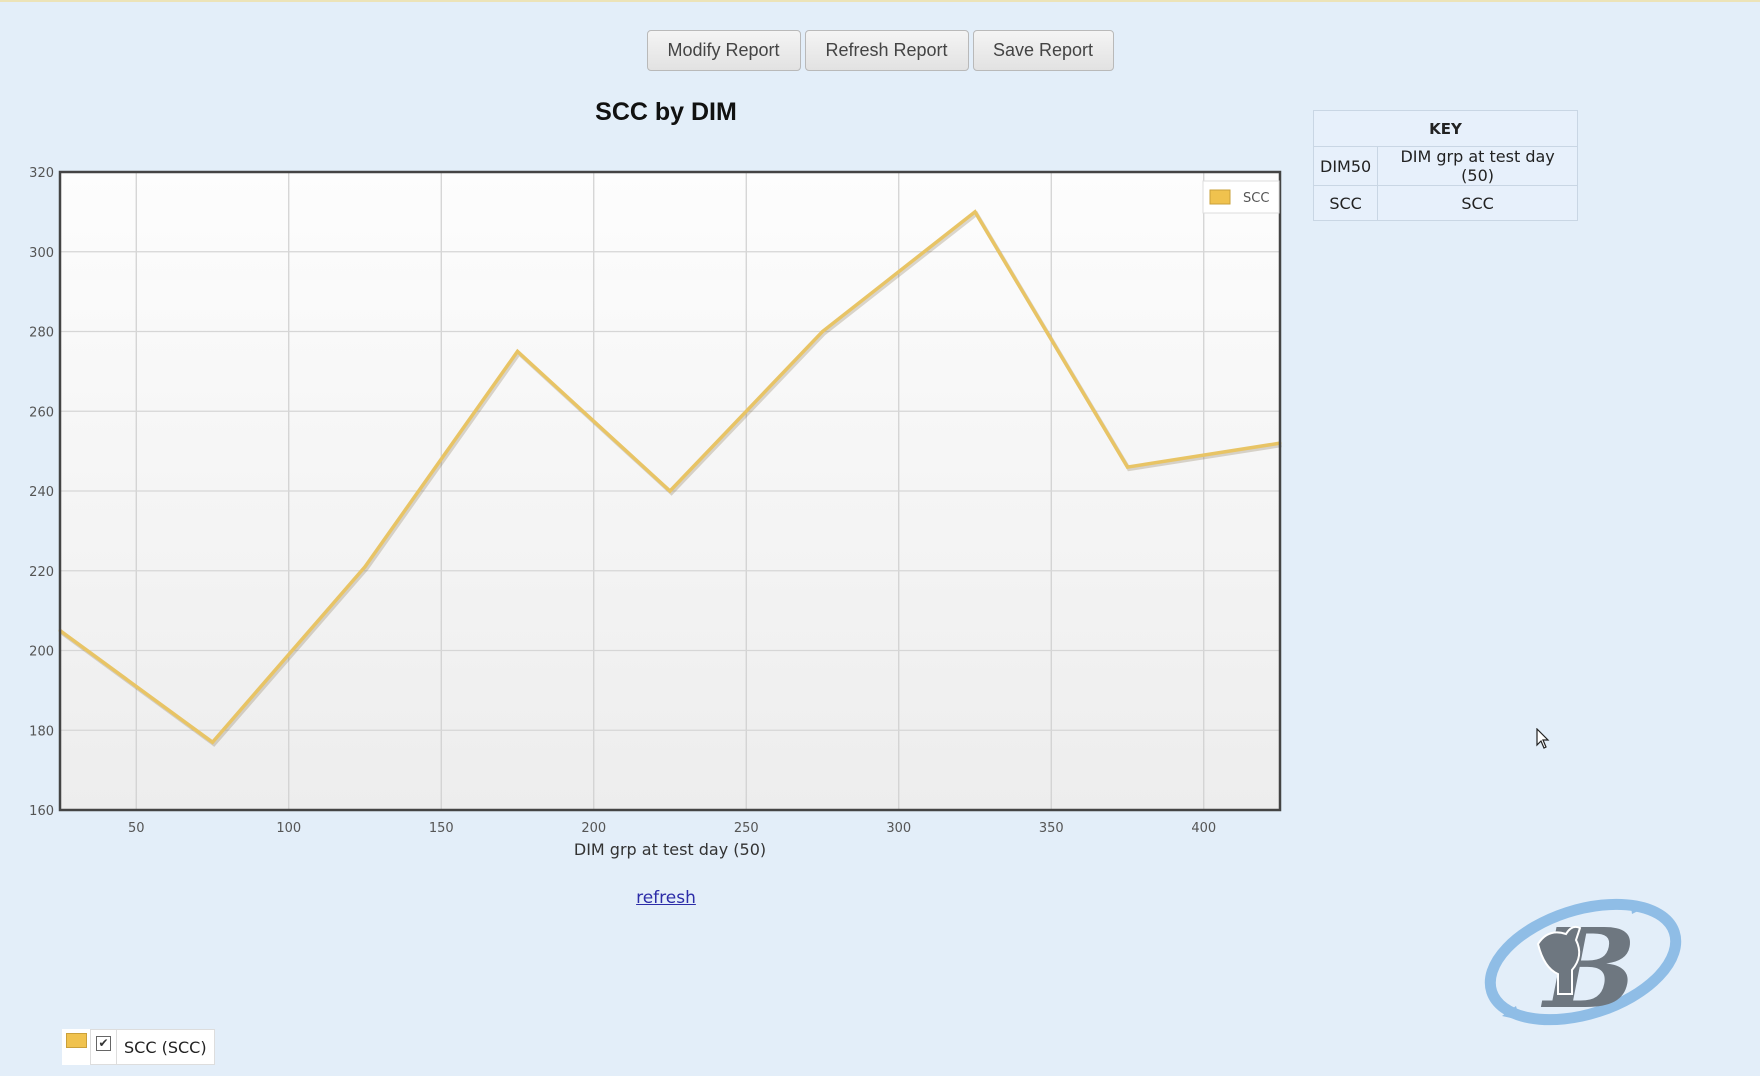 The width and height of the screenshot is (1760, 1076). What do you see at coordinates (41, 811) in the screenshot?
I see `y-tick-label: 160` at bounding box center [41, 811].